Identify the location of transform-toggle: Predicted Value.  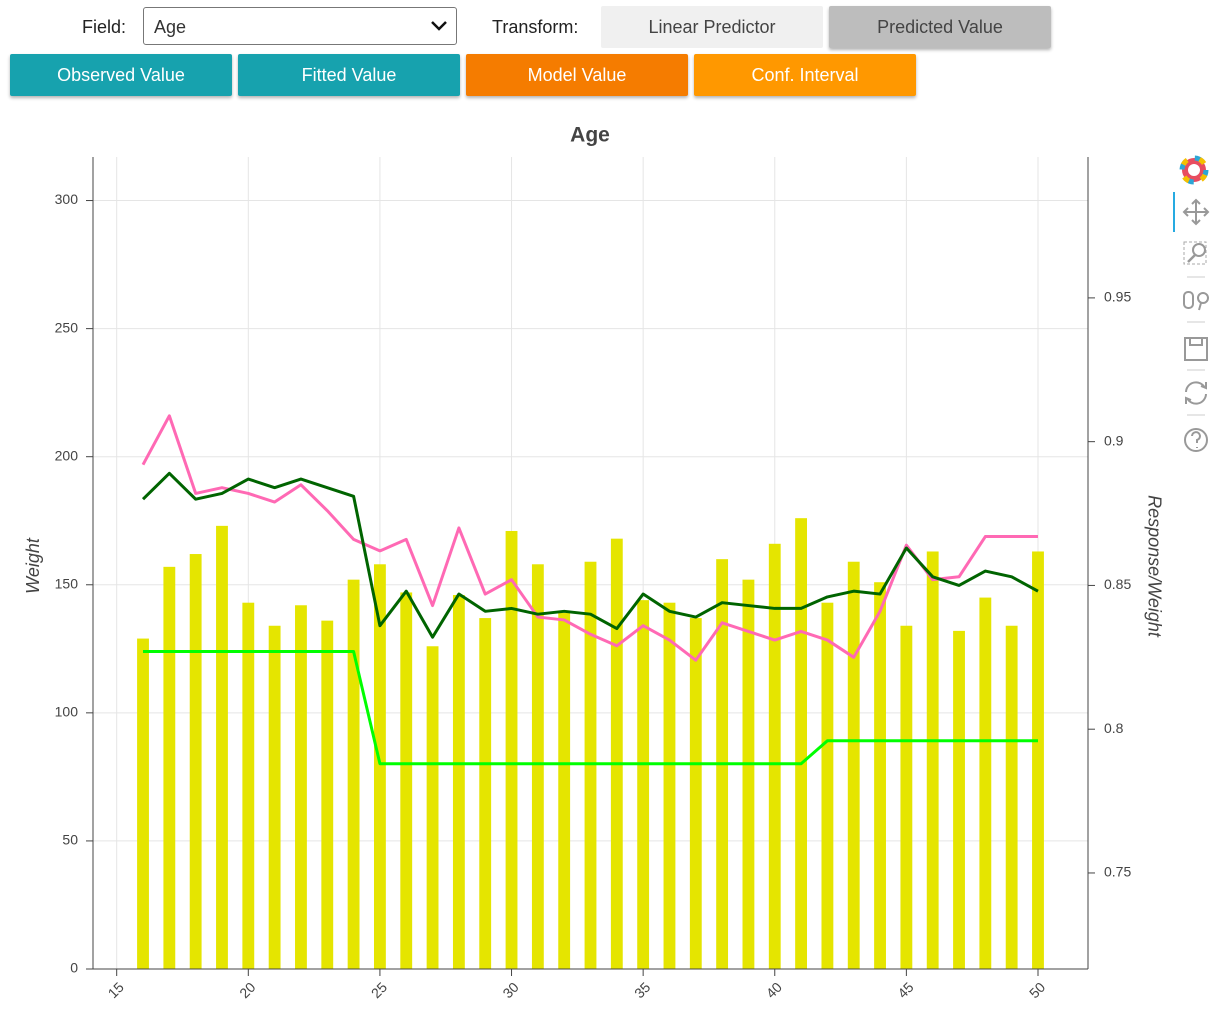
(940, 27).